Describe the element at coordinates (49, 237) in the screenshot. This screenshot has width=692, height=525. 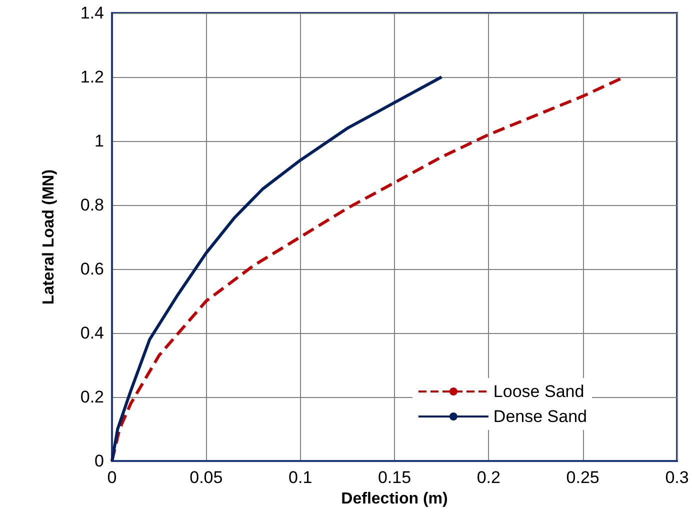
I see `y-axis-title: Lateral Load (MN)` at that location.